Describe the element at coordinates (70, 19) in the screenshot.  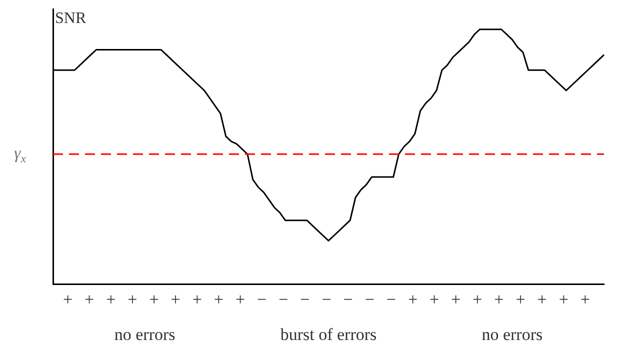
I see `y-axis-title: SNR` at that location.